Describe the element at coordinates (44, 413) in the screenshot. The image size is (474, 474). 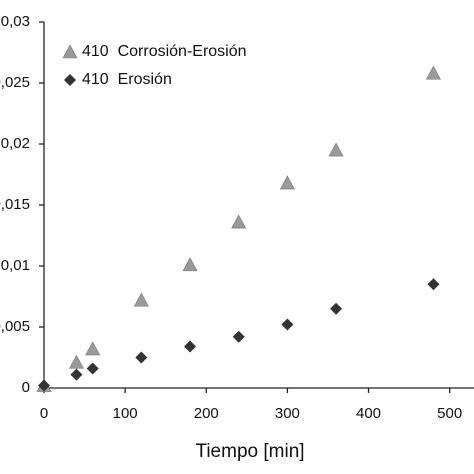
I see `x-tick-label: 0` at that location.